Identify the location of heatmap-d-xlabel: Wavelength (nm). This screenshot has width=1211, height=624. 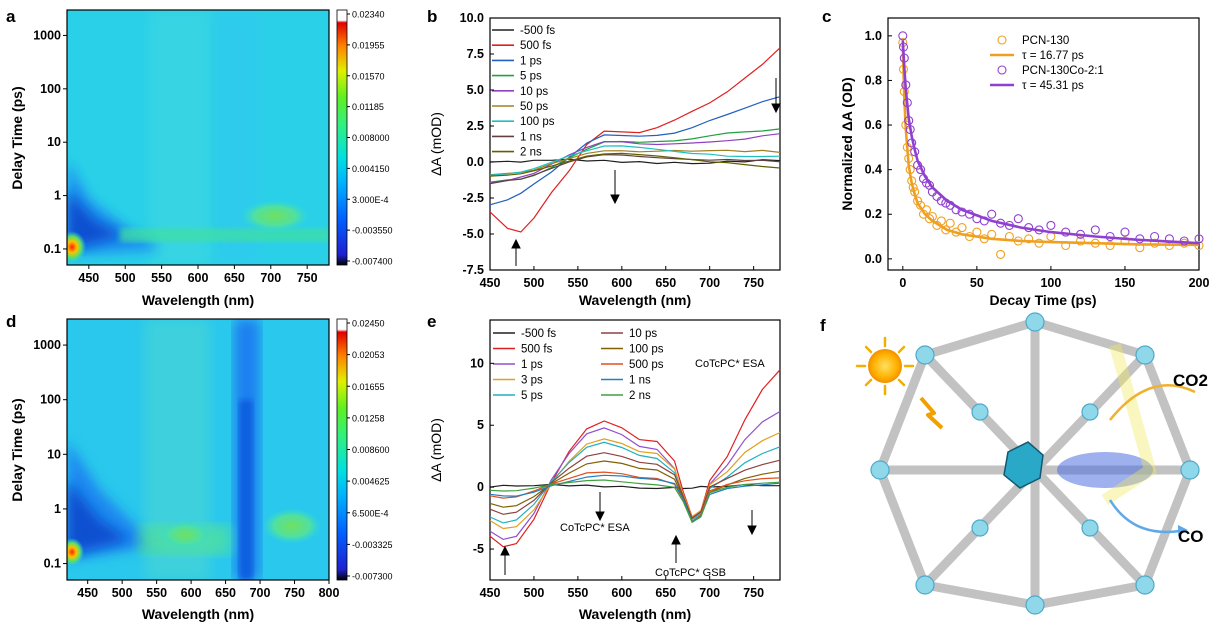
(198, 614).